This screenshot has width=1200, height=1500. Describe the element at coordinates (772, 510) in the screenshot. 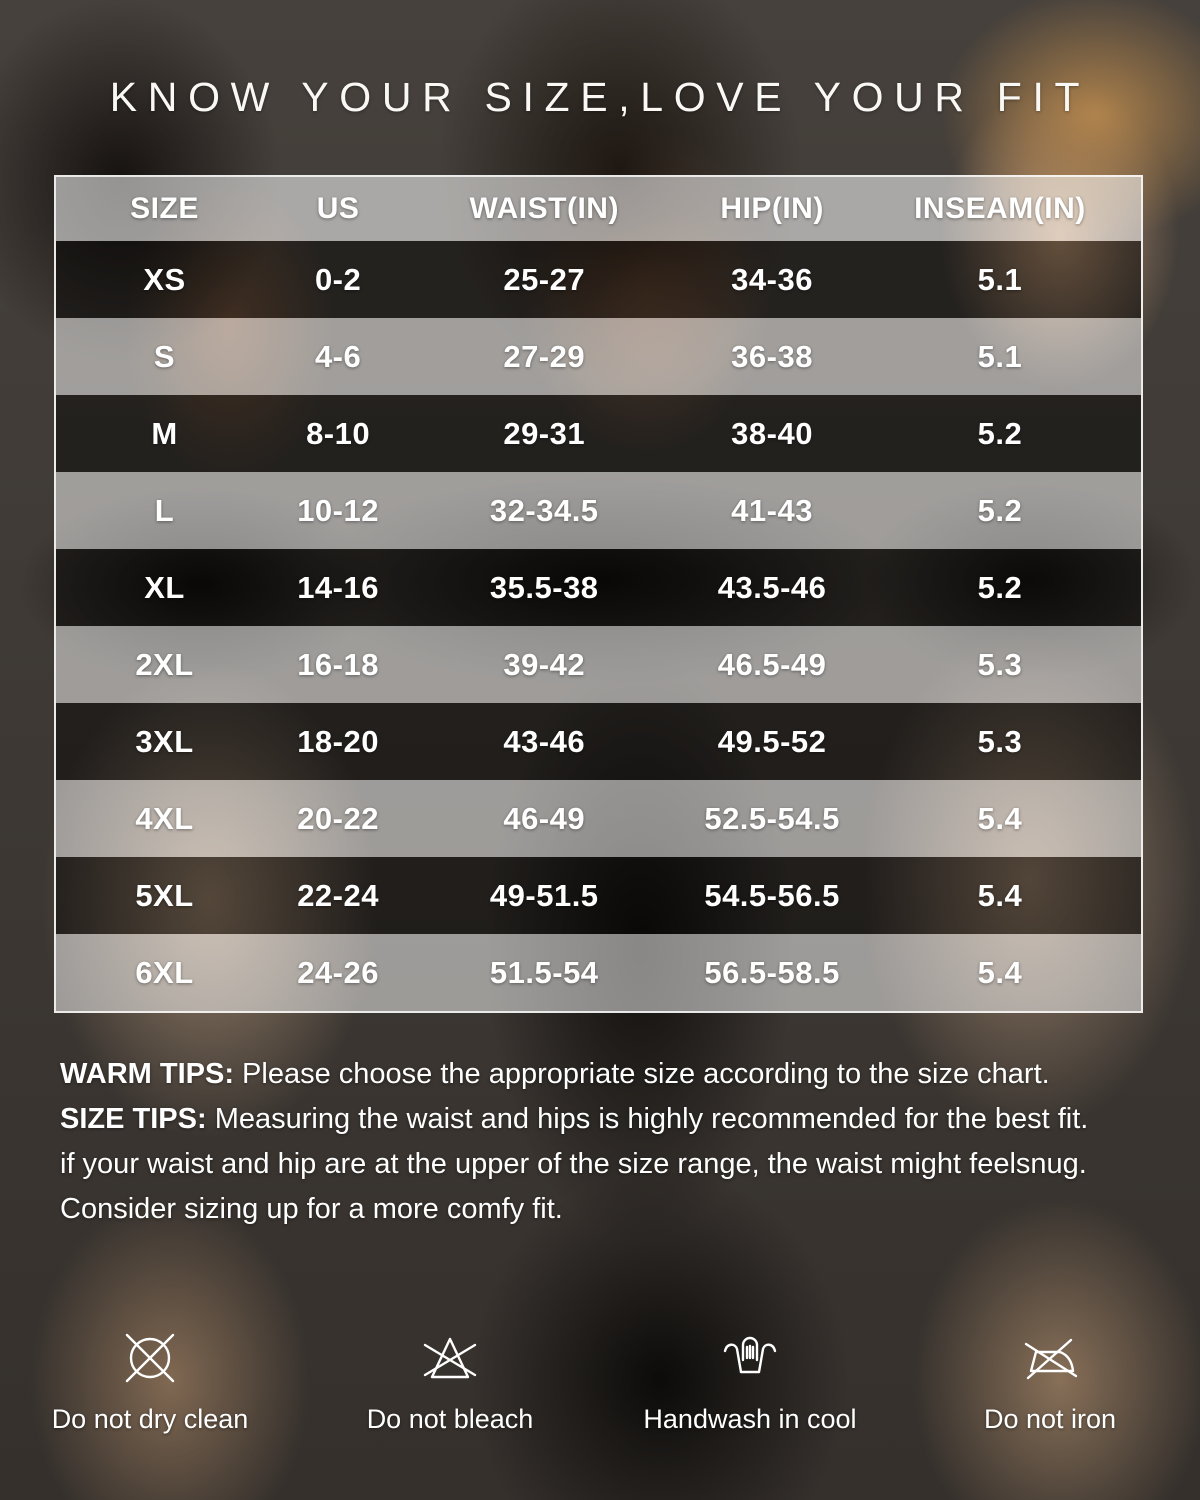

I see `cell-hip: 41-43` at that location.